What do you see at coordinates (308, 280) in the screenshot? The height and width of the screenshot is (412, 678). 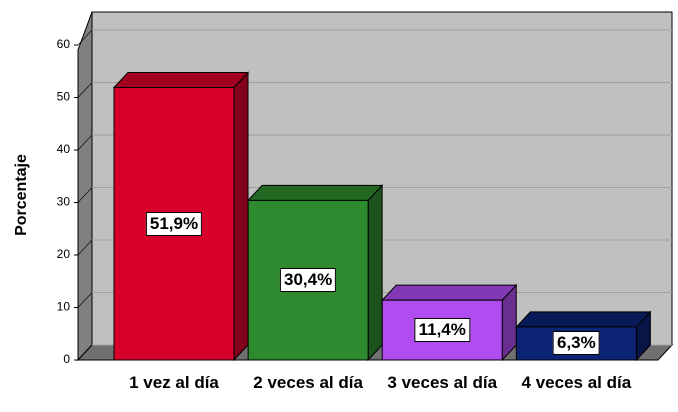 I see `data-label: 30,4%` at bounding box center [308, 280].